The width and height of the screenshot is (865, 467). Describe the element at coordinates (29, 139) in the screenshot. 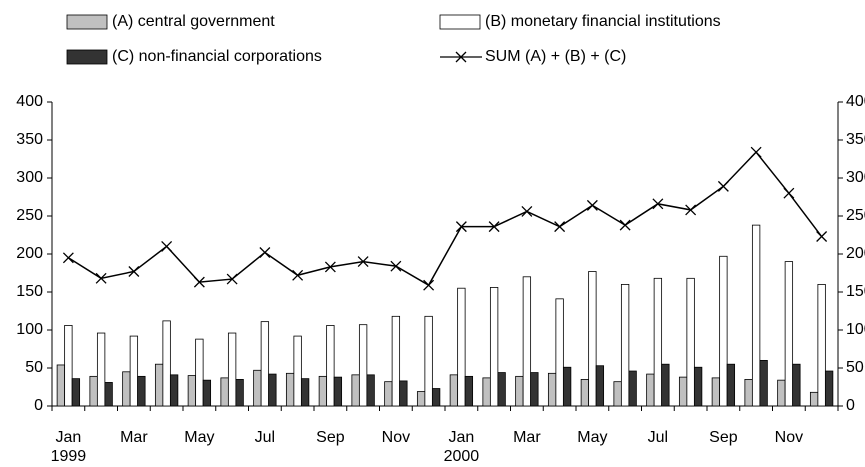

I see `y-tick-label: 350` at that location.